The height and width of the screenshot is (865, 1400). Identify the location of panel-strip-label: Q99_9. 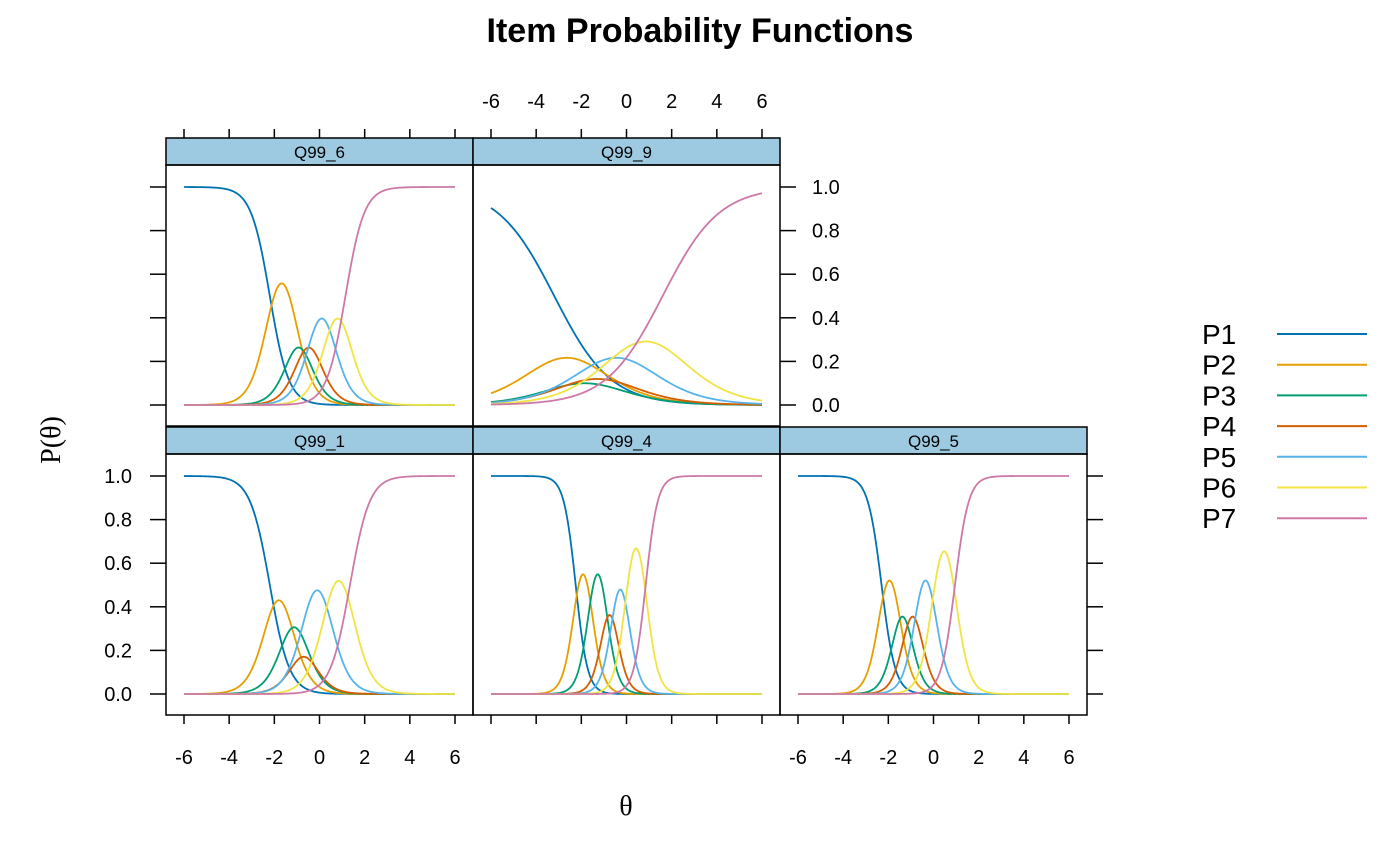
(626, 152).